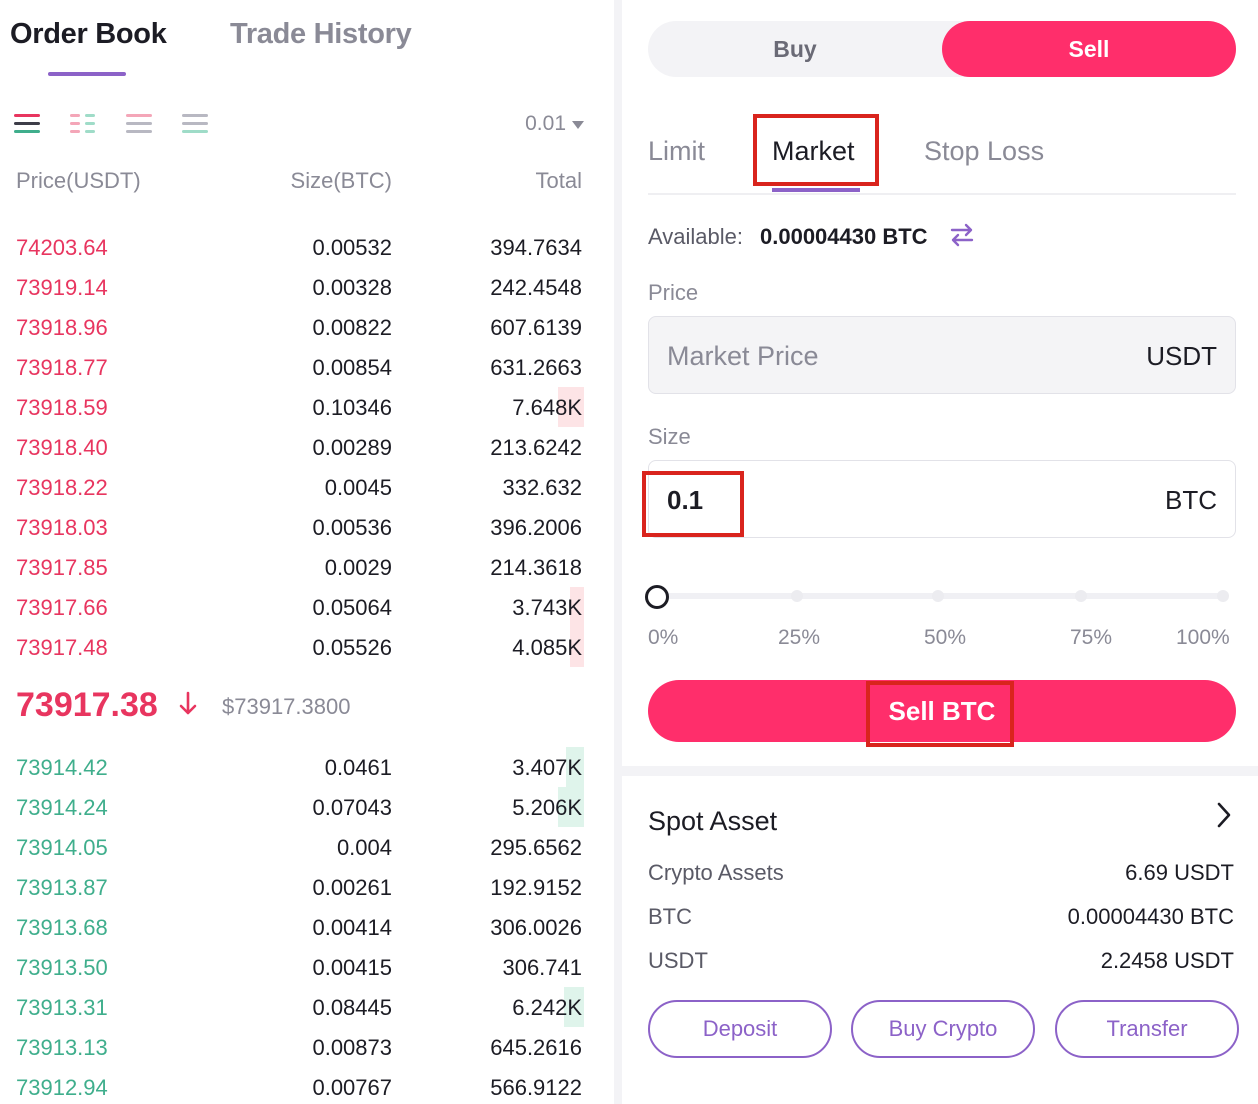  What do you see at coordinates (799, 637) in the screenshot?
I see `slider-label: 25%` at bounding box center [799, 637].